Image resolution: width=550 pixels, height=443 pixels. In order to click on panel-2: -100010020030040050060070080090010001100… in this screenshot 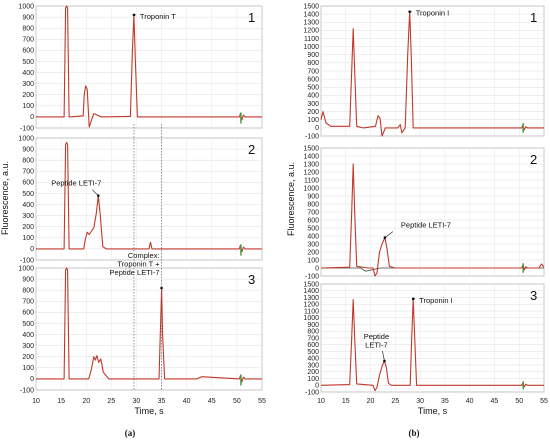, I will do `click(424, 212)`.